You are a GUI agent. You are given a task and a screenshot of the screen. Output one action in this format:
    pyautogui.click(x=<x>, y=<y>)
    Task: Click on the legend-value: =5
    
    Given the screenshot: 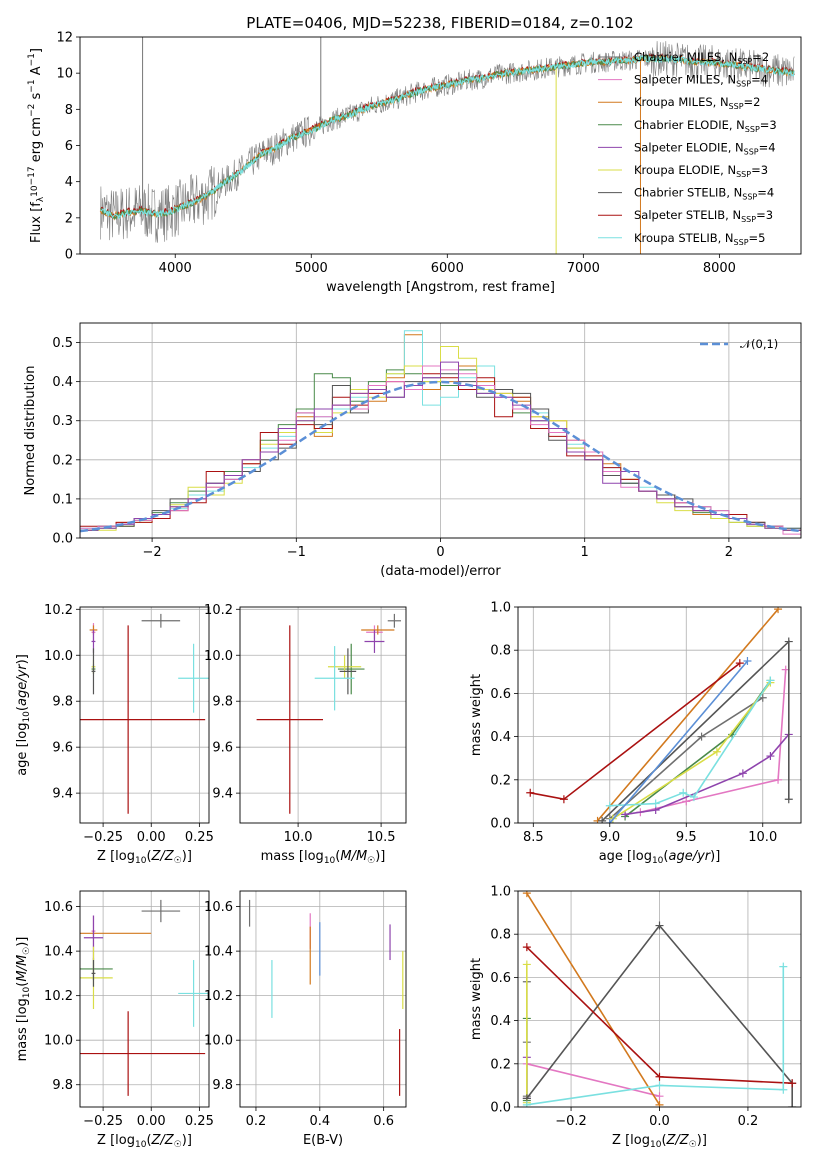 What is the action you would take?
    pyautogui.click(x=757, y=238)
    